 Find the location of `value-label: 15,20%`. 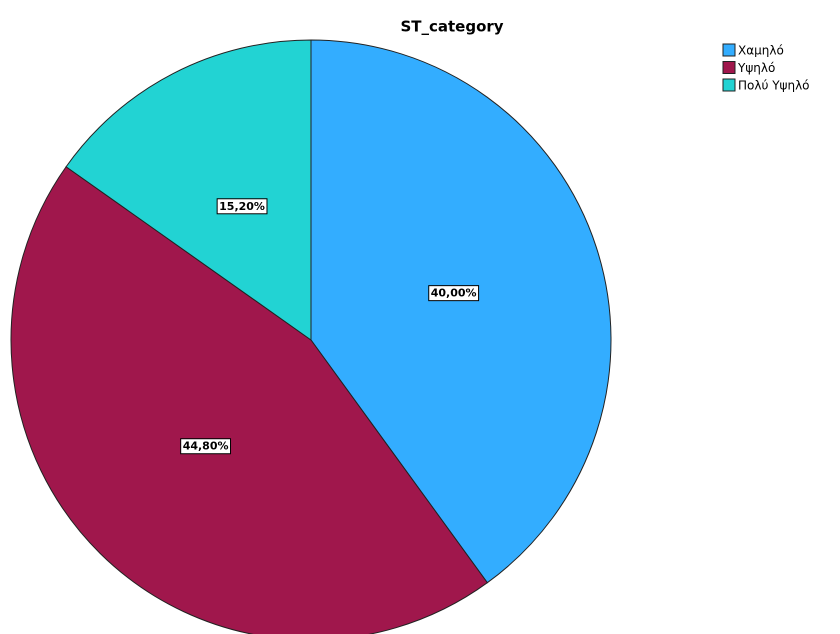

value-label: 15,20% is located at coordinates (242, 206).